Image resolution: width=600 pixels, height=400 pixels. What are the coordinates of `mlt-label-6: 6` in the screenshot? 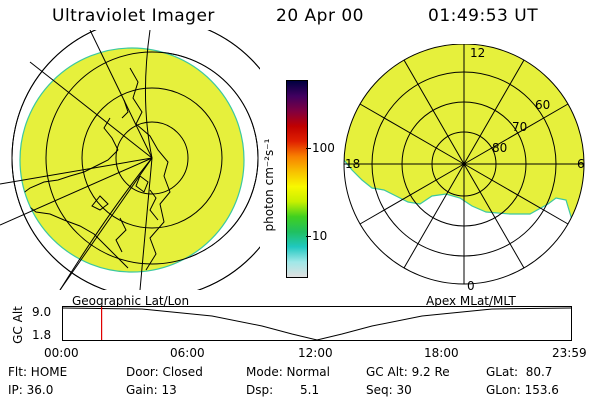 It's located at (581, 164).